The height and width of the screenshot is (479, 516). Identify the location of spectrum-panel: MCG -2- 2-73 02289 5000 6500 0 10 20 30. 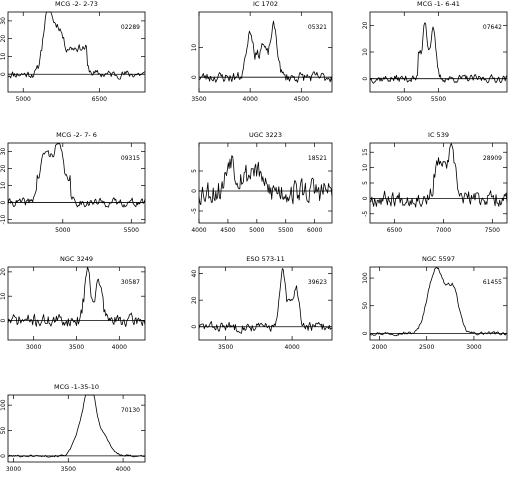
(73, 51).